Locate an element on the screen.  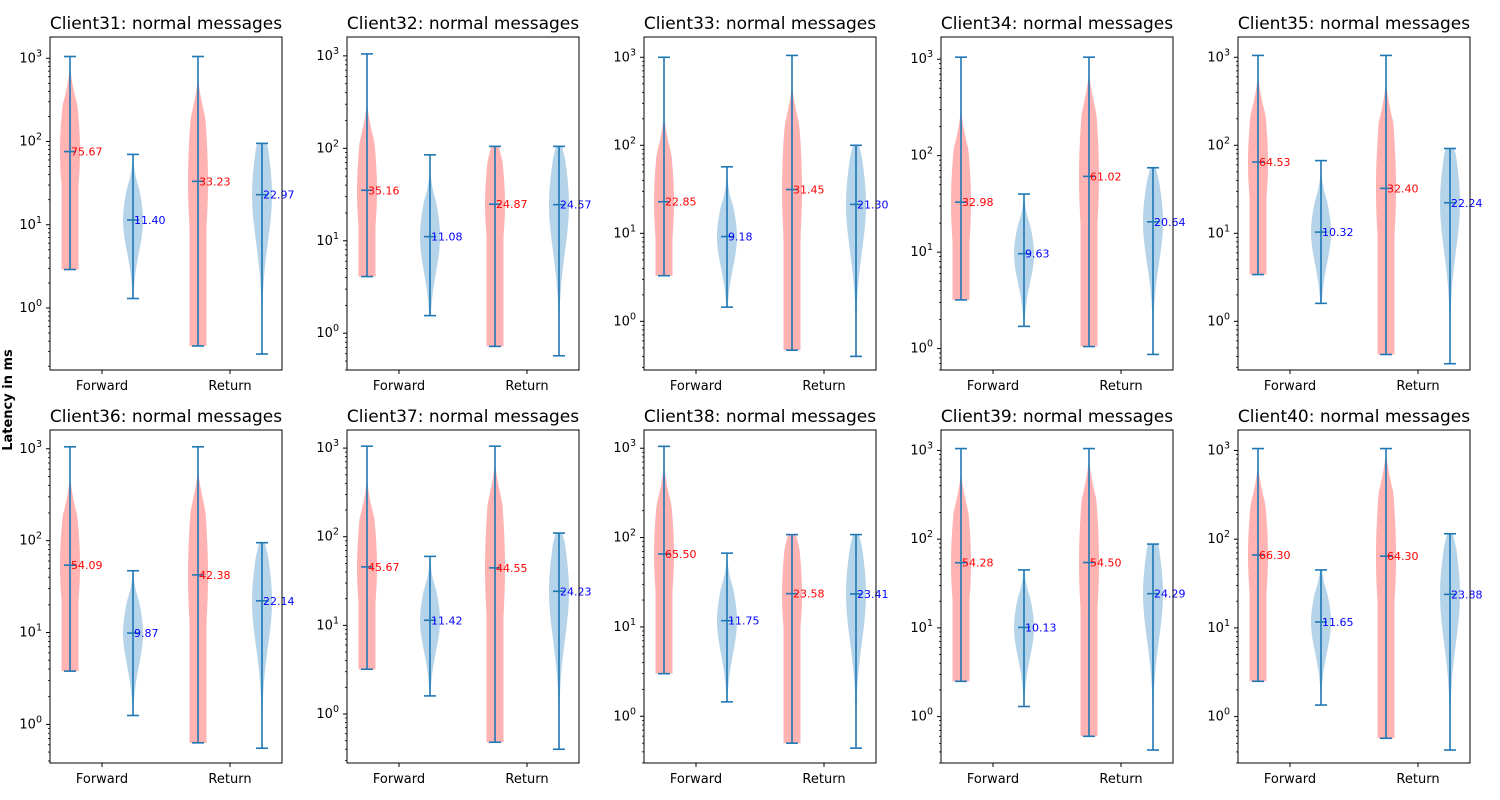
median-value-label: 23.88 is located at coordinates (1467, 594).